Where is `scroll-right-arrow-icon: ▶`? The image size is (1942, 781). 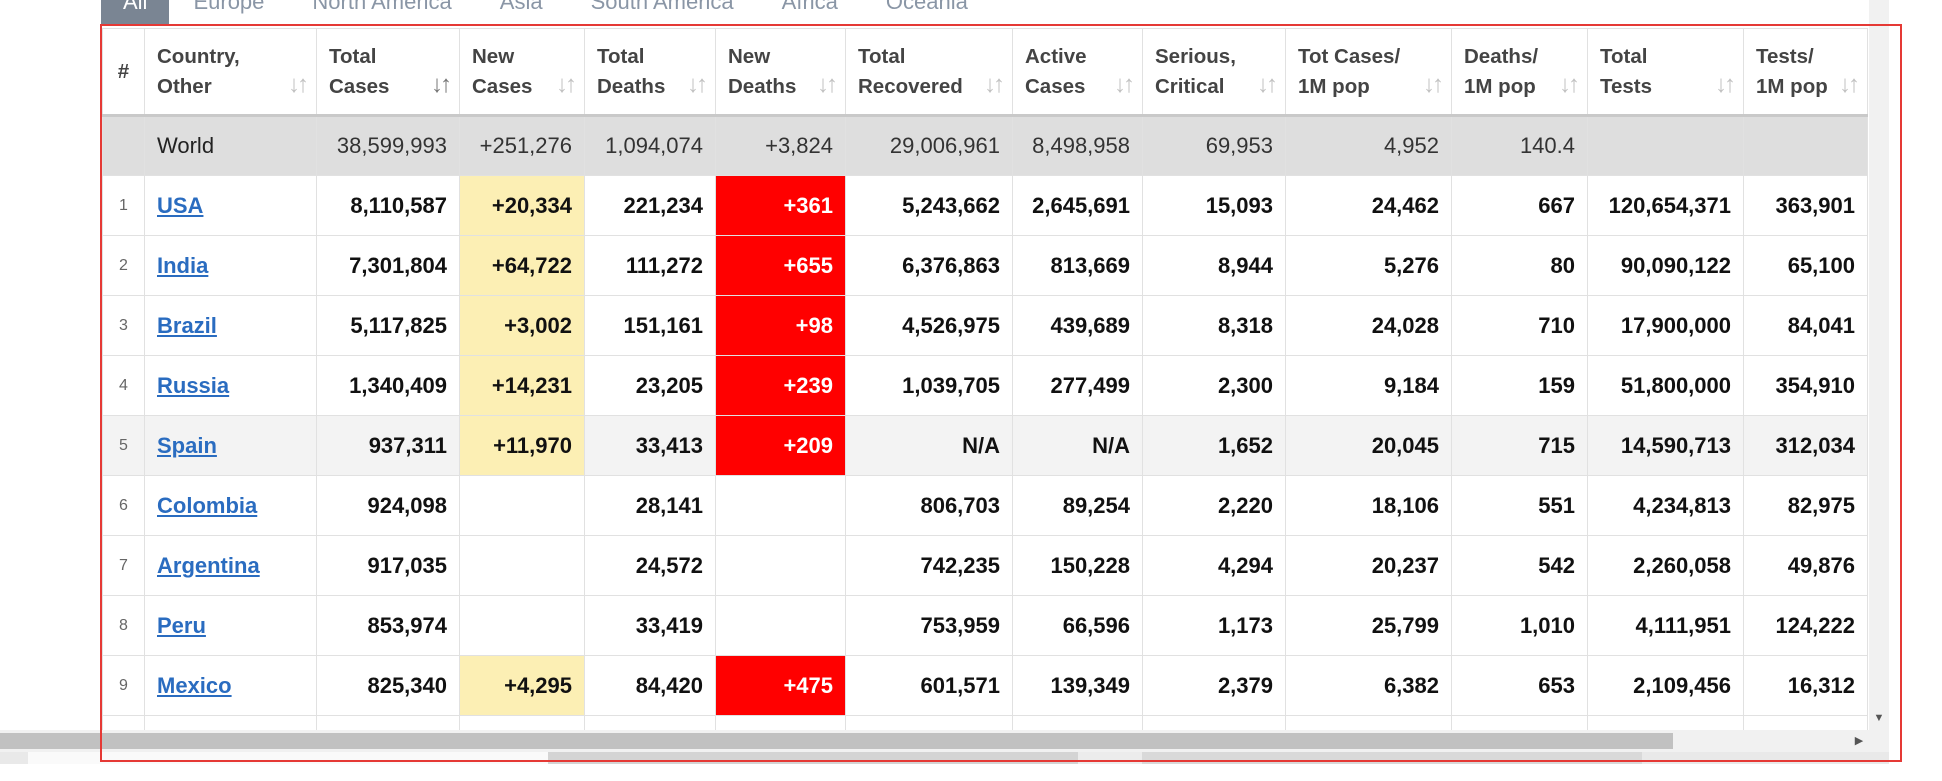
scroll-right-arrow-icon: ▶ is located at coordinates (1859, 741).